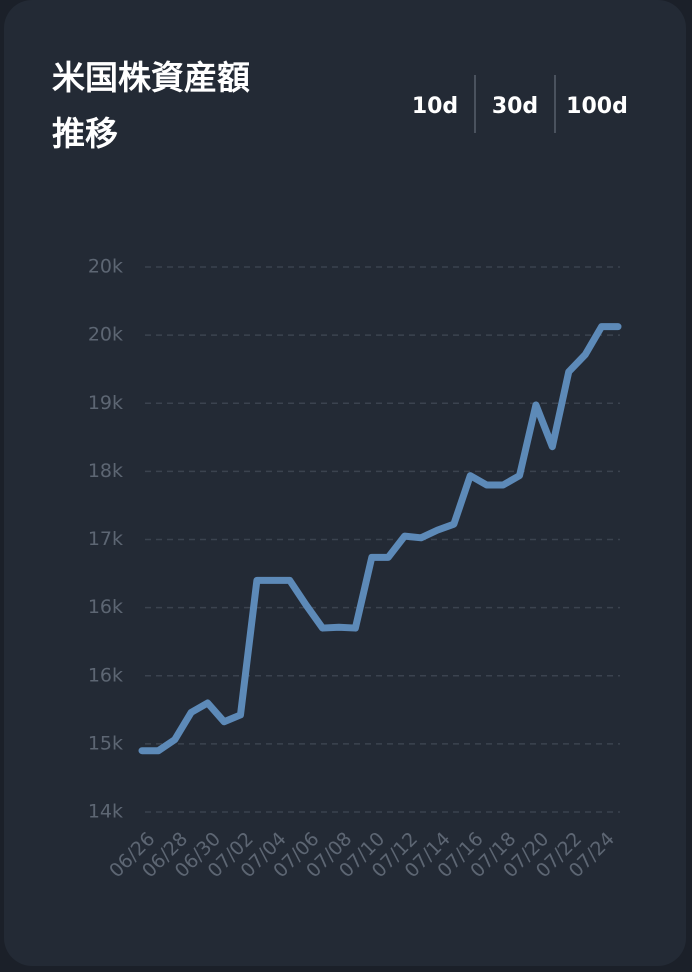 Image resolution: width=692 pixels, height=972 pixels. Describe the element at coordinates (151, 105) in the screenshot. I see `chart-title: 米国株資産額推移` at that location.